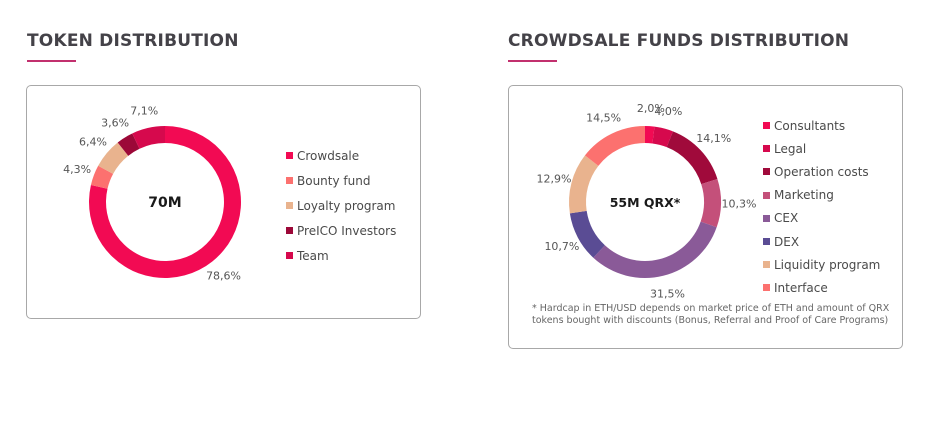 This screenshot has width=945, height=429. I want to click on legend-item-operation-costs: Operation costs, so click(821, 171).